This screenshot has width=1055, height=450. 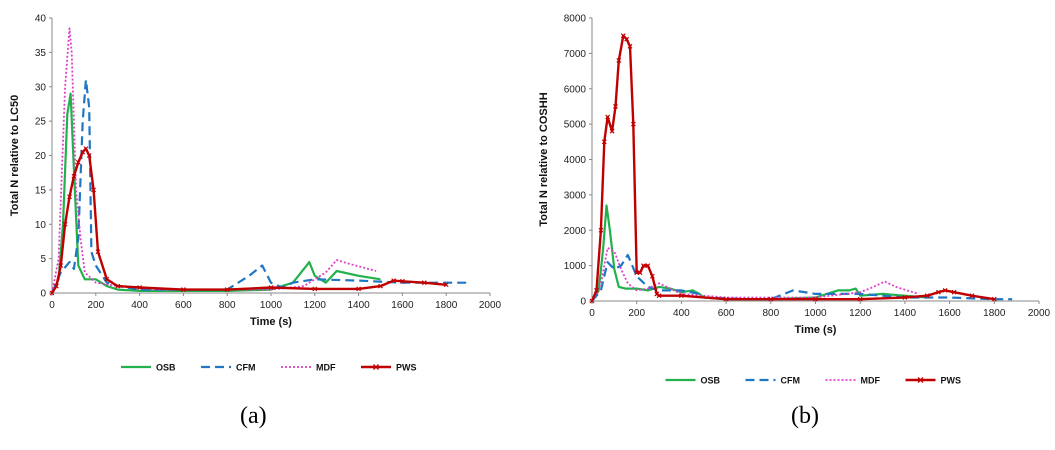 What do you see at coordinates (770, 313) in the screenshot?
I see `chart-b-x-tick-label: 800` at bounding box center [770, 313].